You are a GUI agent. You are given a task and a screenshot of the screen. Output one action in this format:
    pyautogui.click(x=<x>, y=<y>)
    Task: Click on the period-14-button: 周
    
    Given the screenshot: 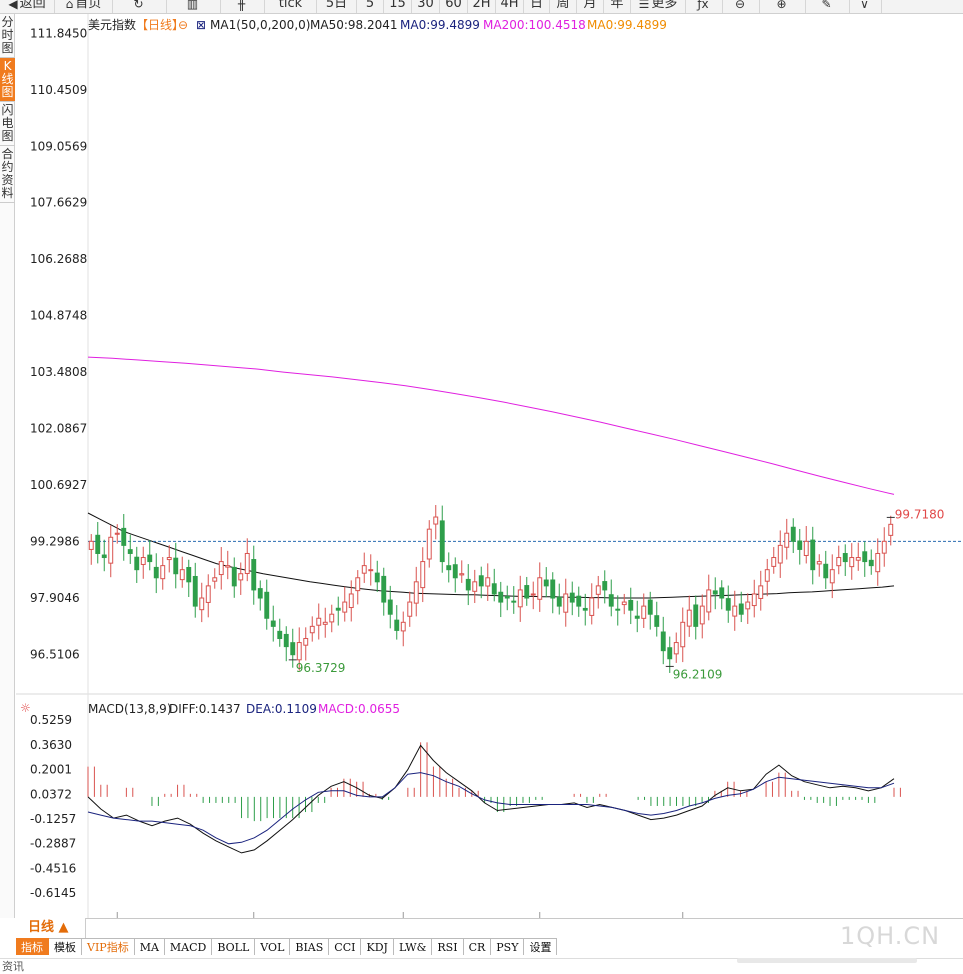 What is the action you would take?
    pyautogui.click(x=563, y=6)
    